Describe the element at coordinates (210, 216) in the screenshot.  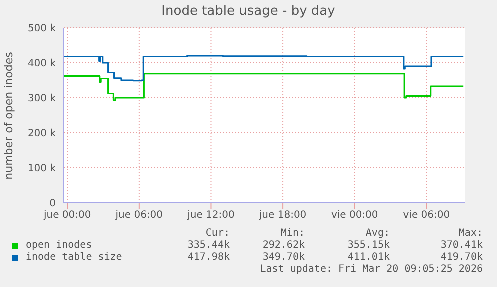
I see `x-tick-label: jue 12:00` at that location.